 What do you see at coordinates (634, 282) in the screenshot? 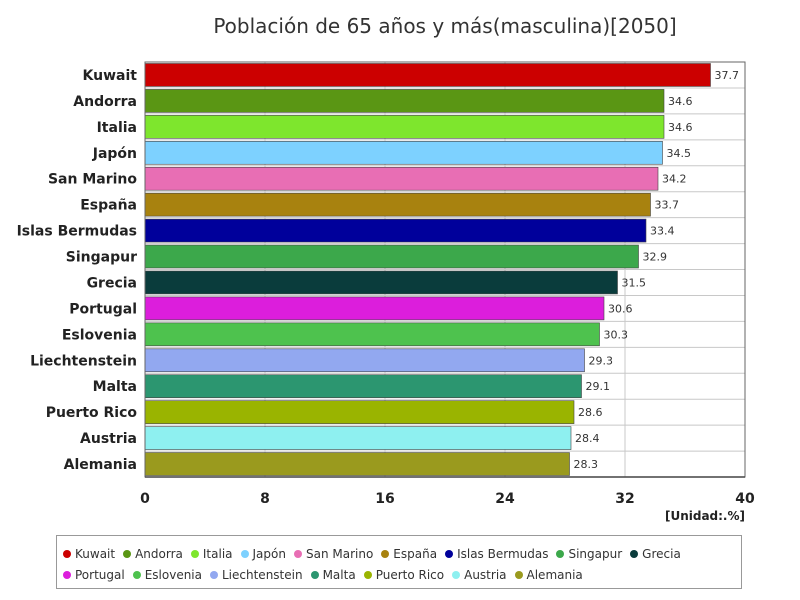
I see `value-label: 31.5` at bounding box center [634, 282].